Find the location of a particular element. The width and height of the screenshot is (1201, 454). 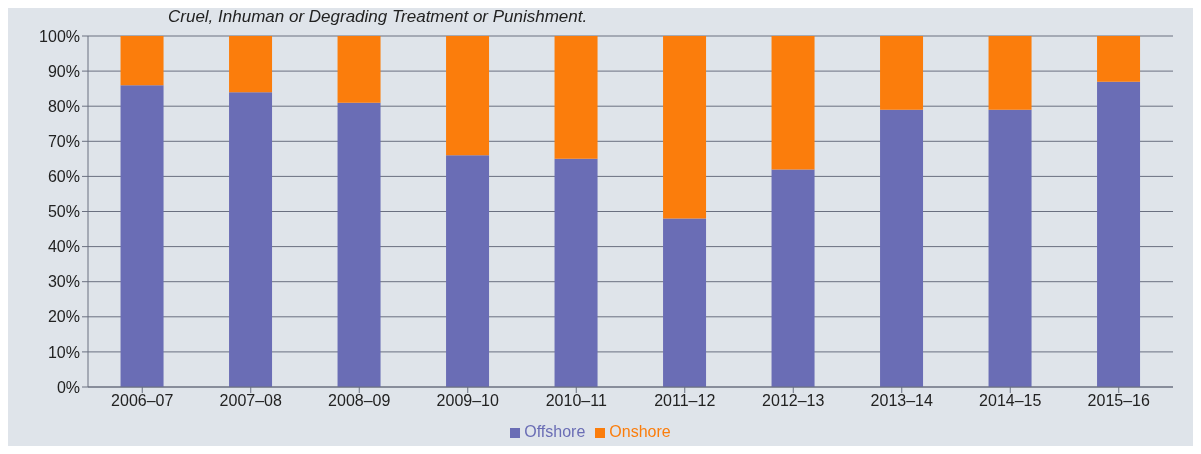

y-tick-label: 10% is located at coordinates (63, 352).